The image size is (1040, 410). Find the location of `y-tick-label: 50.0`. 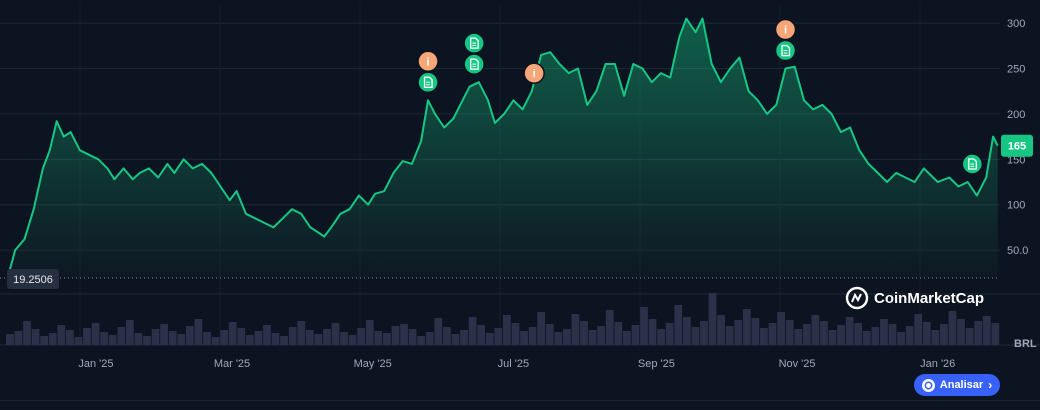

y-tick-label: 50.0 is located at coordinates (1017, 251).